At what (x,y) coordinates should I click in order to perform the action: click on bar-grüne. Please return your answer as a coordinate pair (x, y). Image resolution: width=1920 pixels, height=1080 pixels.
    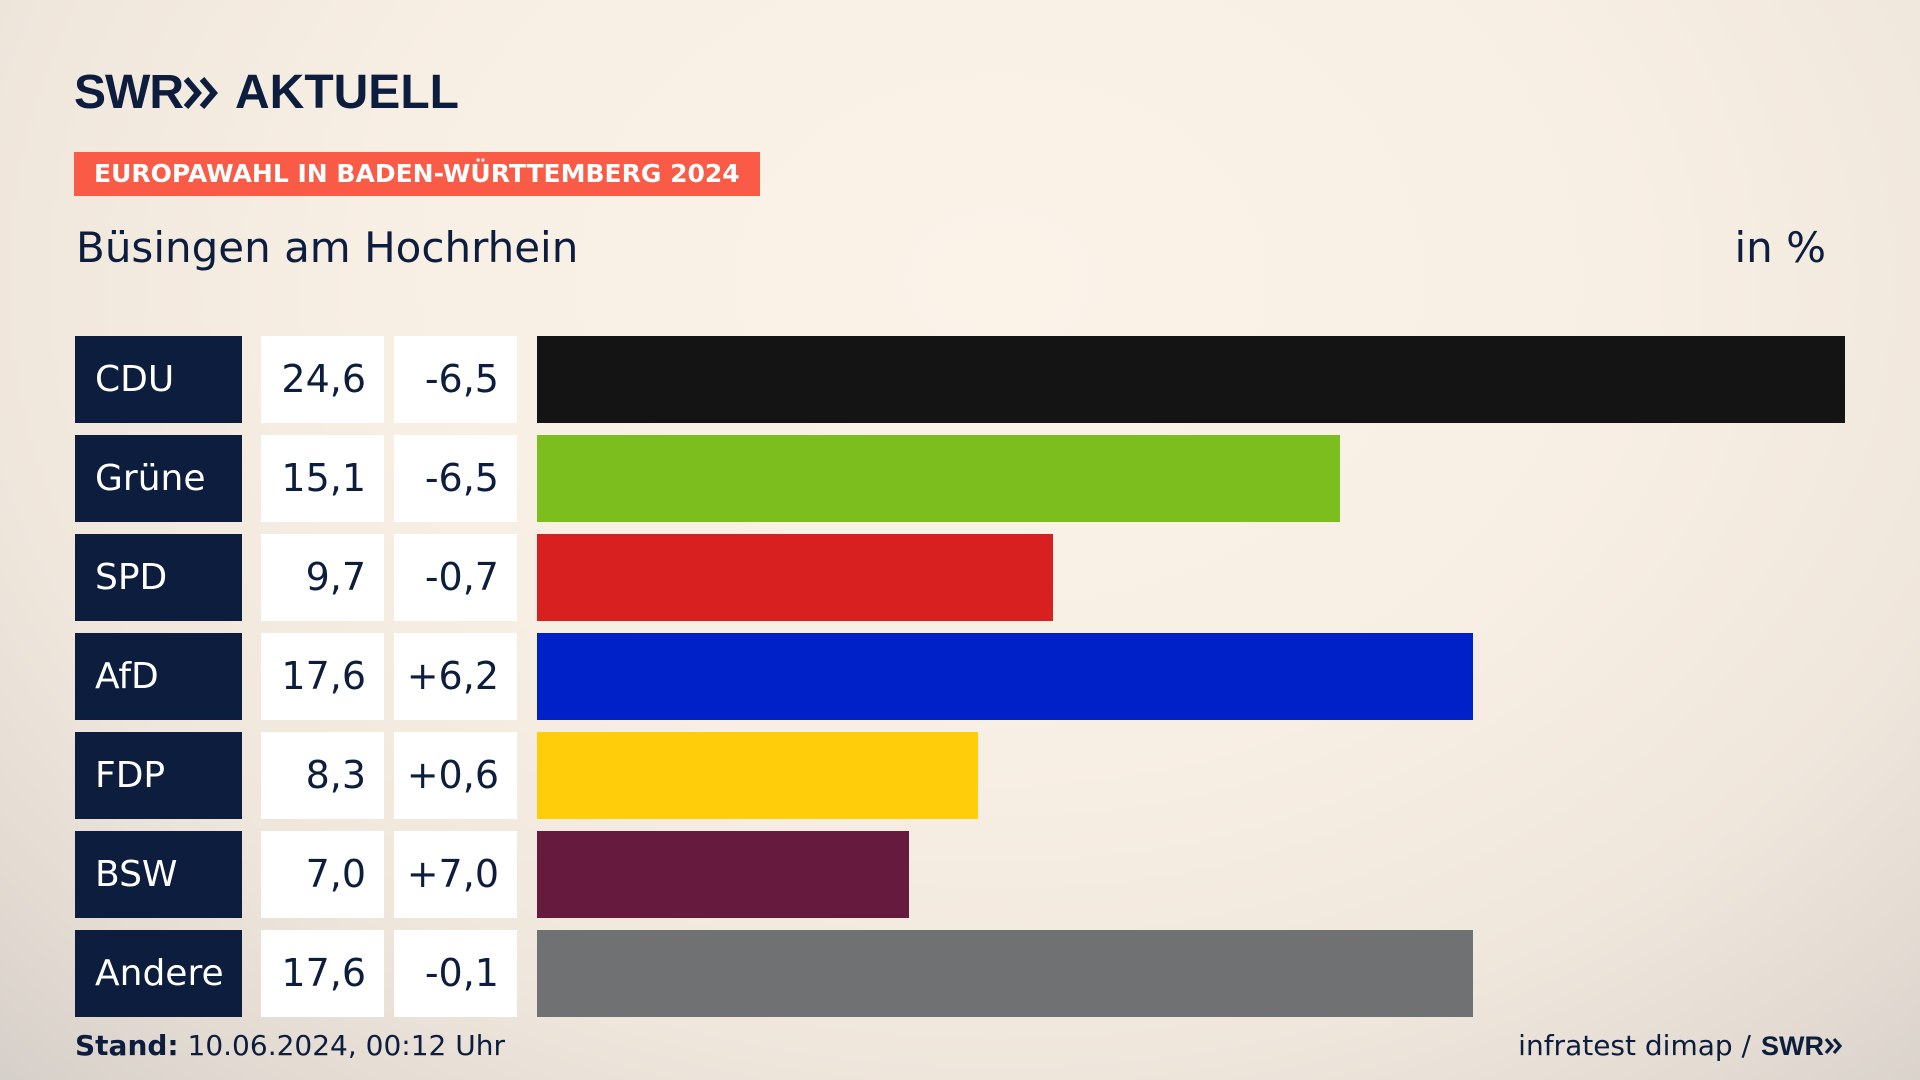
    Looking at the image, I should click on (938, 478).